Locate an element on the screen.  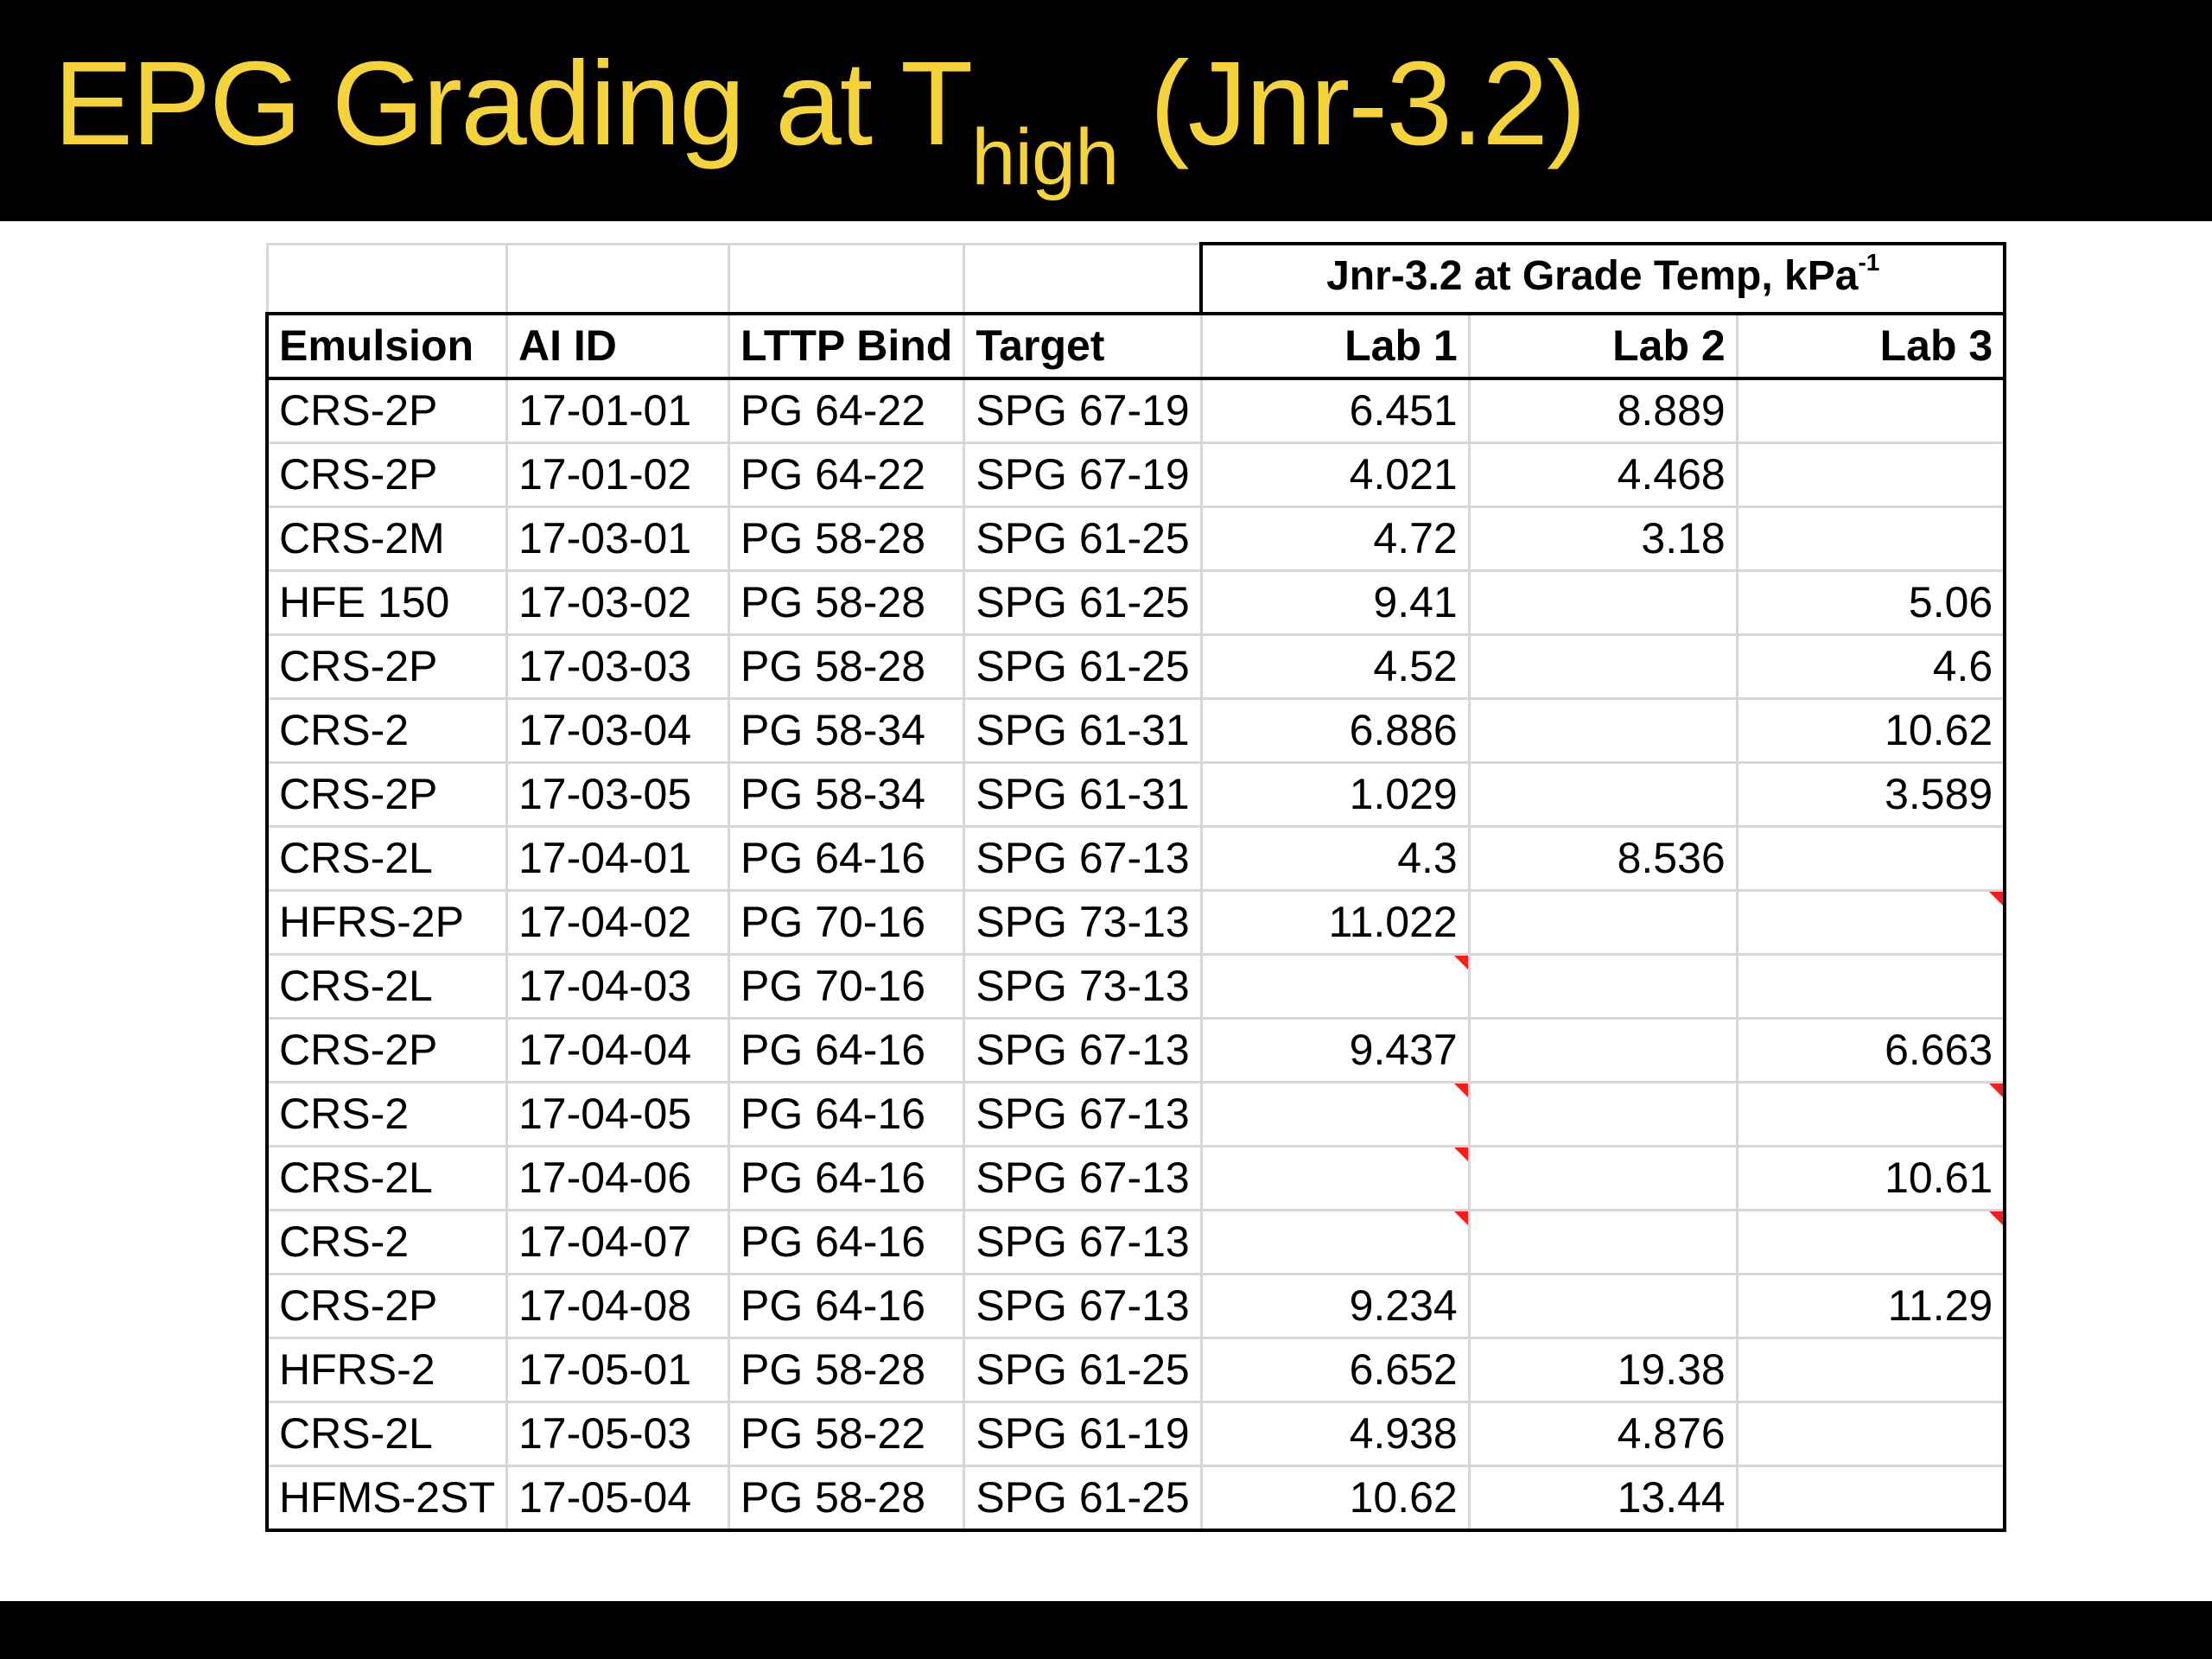
column-header: Lab 2 is located at coordinates (1602, 346).